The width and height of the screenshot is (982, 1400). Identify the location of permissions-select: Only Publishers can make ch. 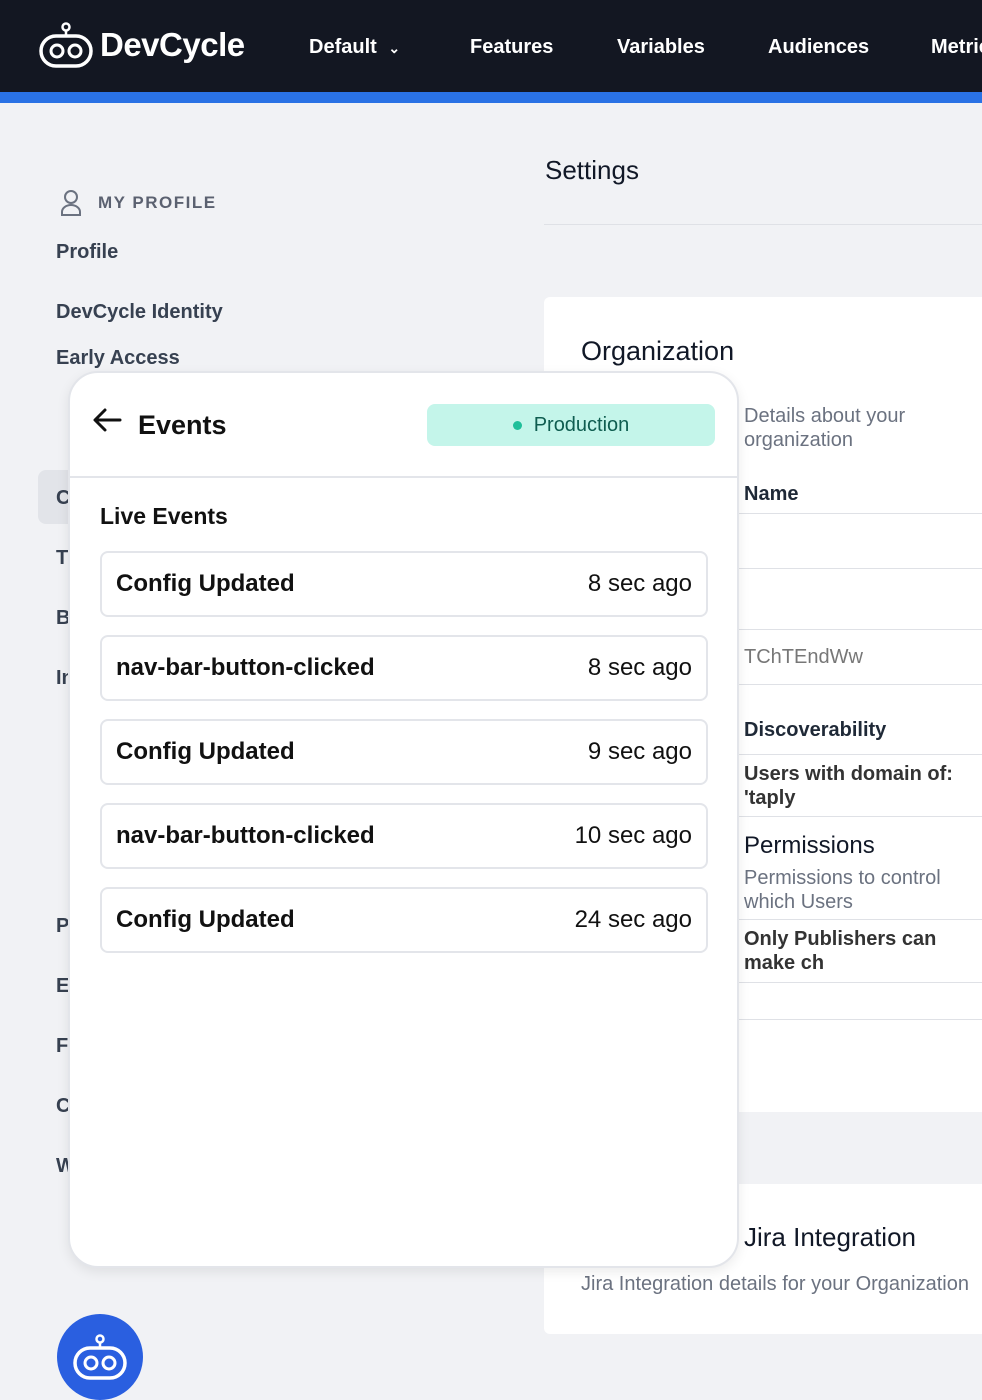
(840, 951).